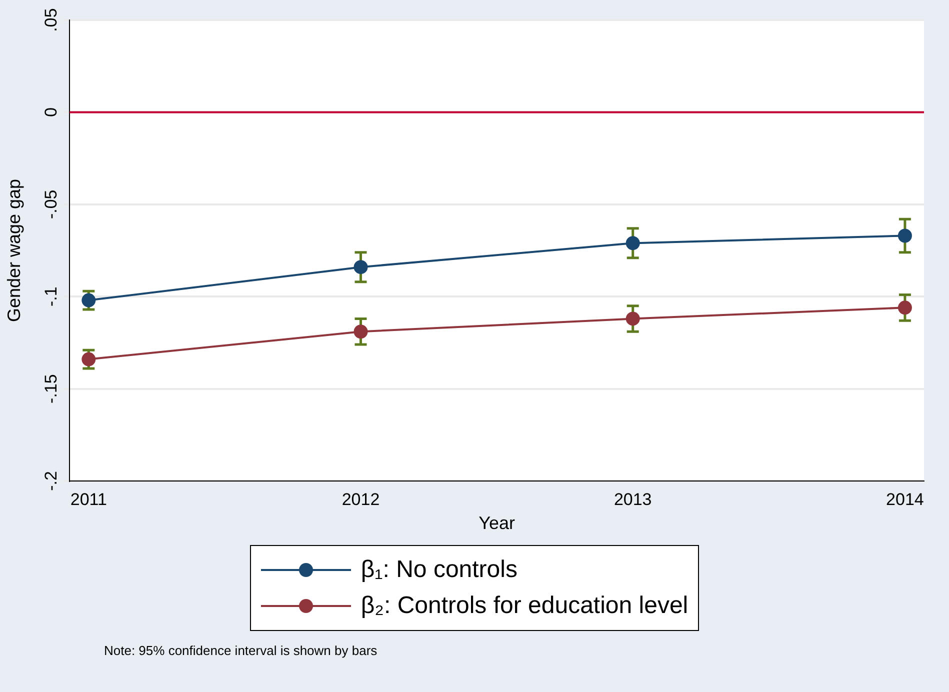 This screenshot has height=692, width=949. Describe the element at coordinates (633, 499) in the screenshot. I see `x-tick-label: 2013` at that location.